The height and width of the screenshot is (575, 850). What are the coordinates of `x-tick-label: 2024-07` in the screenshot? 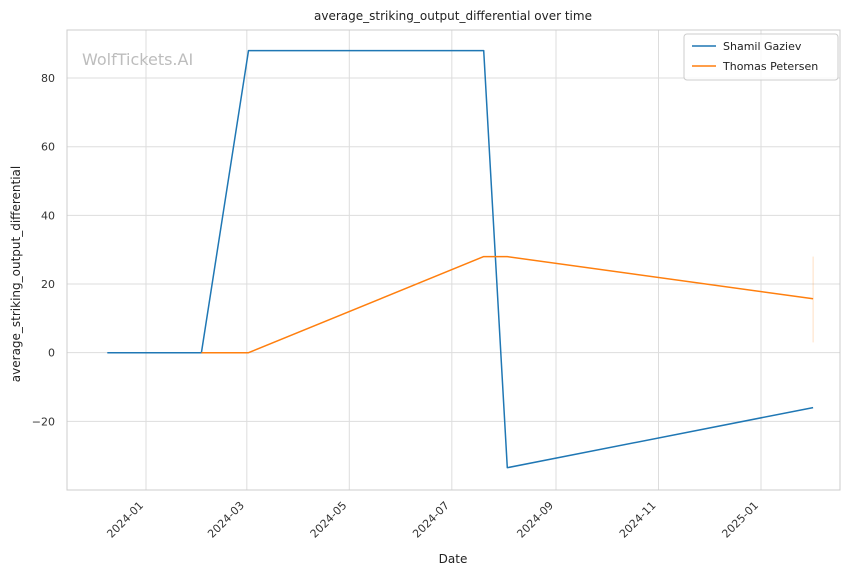 It's located at (431, 520).